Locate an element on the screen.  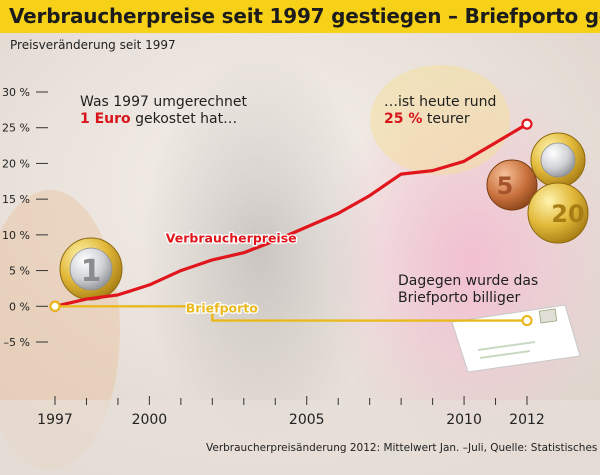
y-tick-label: 0 % is located at coordinates (19, 306).